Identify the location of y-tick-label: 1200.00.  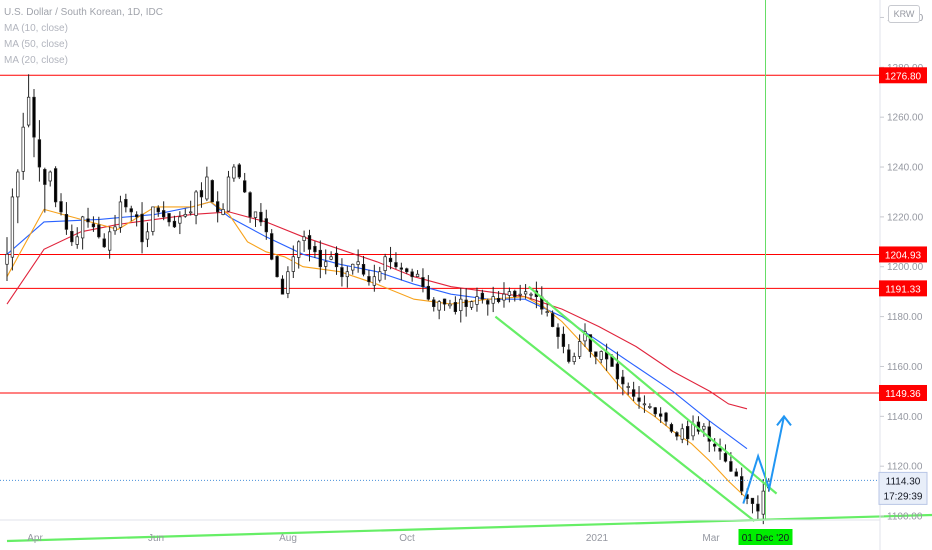
(905, 267).